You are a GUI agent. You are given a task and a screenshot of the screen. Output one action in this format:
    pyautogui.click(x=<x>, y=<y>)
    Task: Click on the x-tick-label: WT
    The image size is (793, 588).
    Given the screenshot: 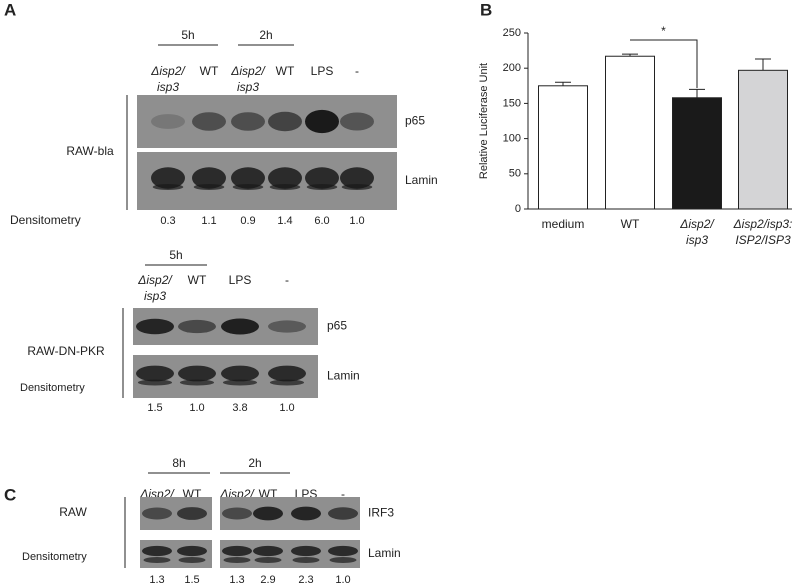 What is the action you would take?
    pyautogui.click(x=630, y=224)
    